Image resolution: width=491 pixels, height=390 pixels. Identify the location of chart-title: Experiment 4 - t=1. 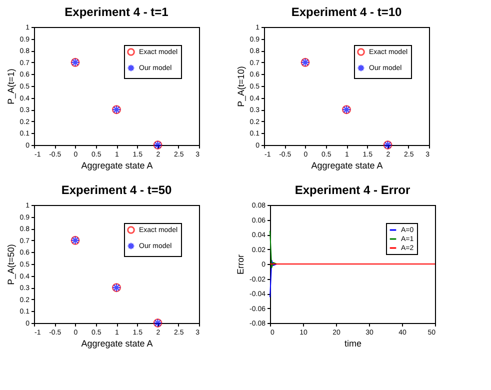
(116, 12).